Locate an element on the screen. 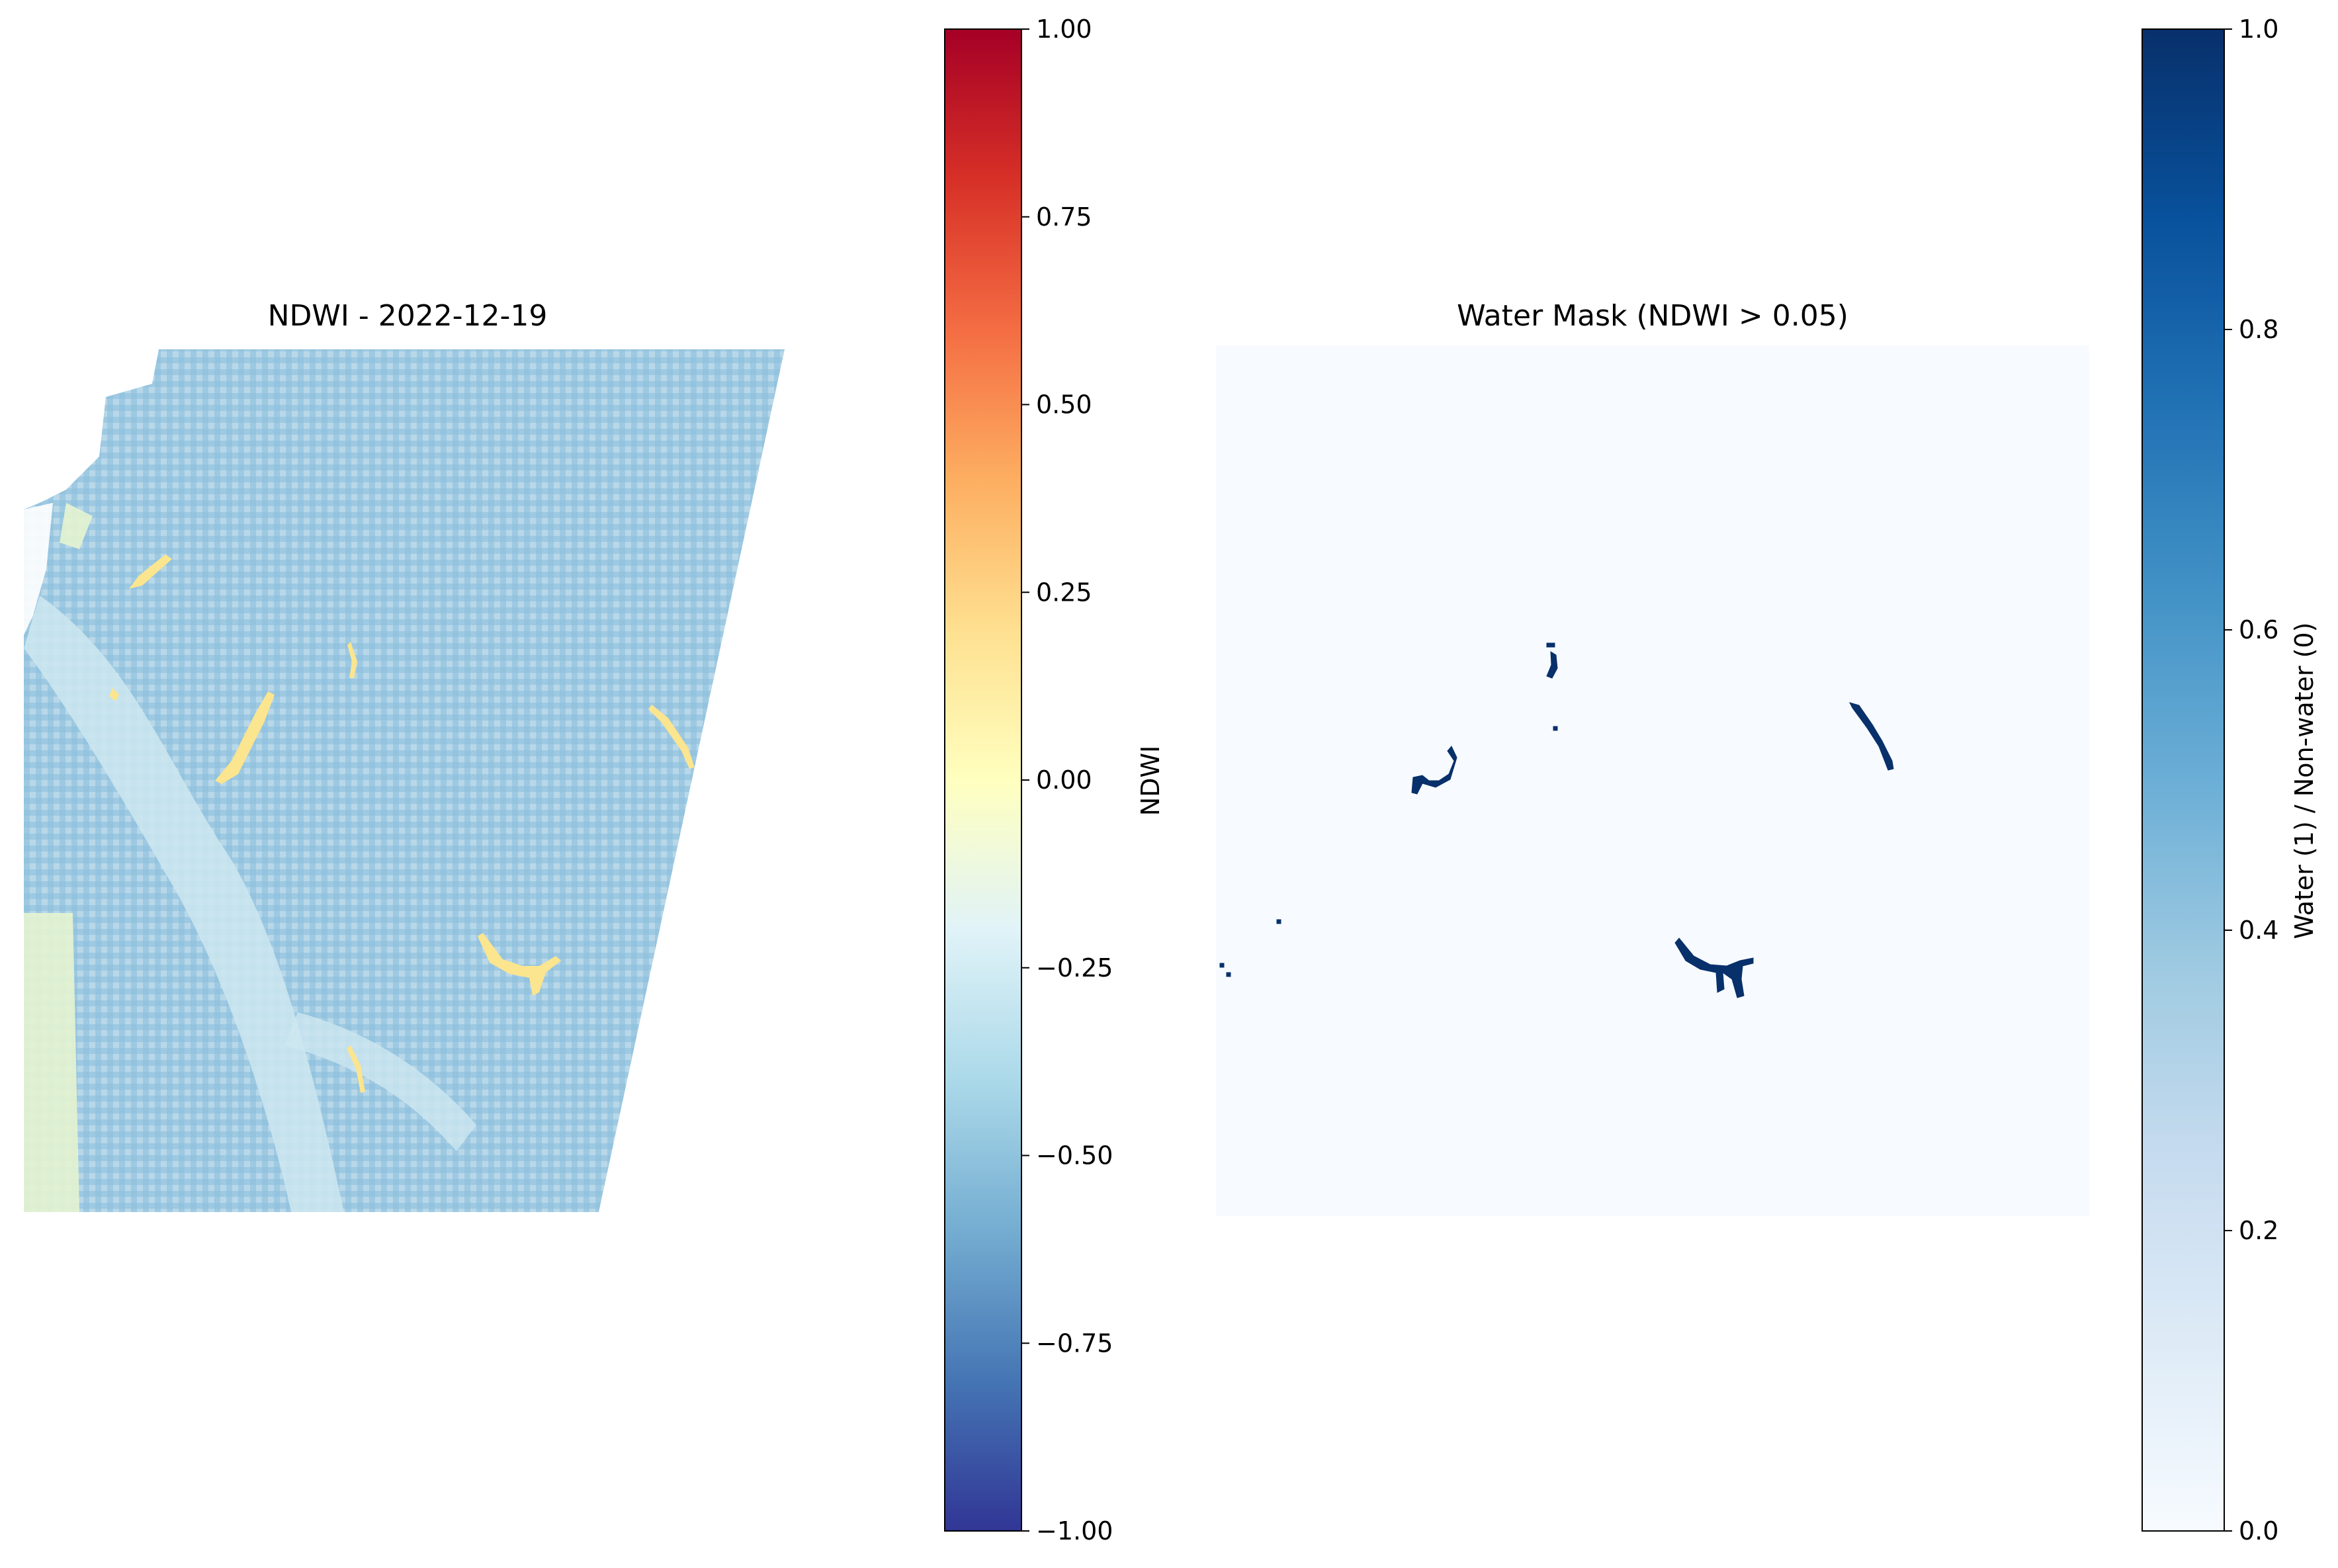 This screenshot has height=1568, width=2338. water-mask-colorbar-ticks: 0.0 0.2 0.4 0.6 0.8 1.0 is located at coordinates (2251, 781).